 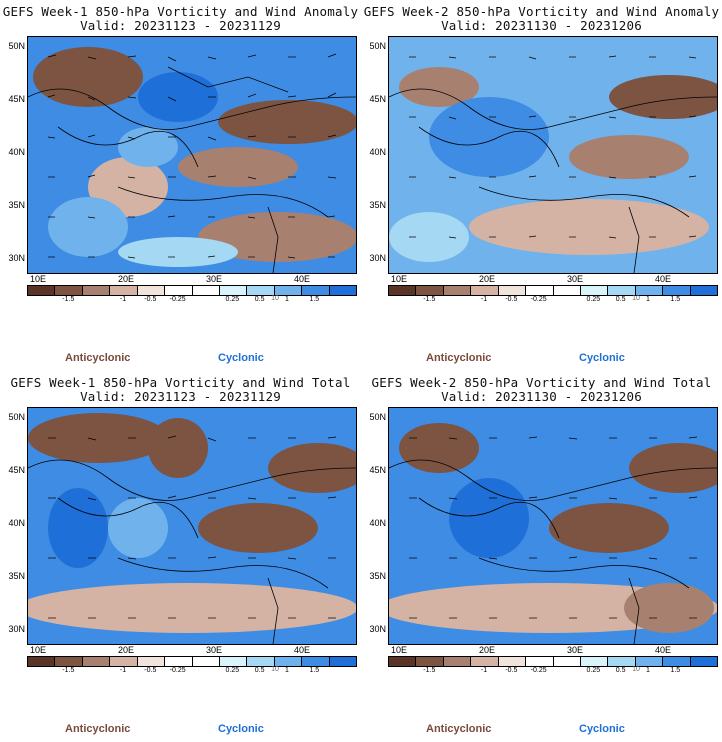 What do you see at coordinates (177, 299) in the screenshot?
I see `colorbar-tick-label: -0.25` at bounding box center [177, 299].